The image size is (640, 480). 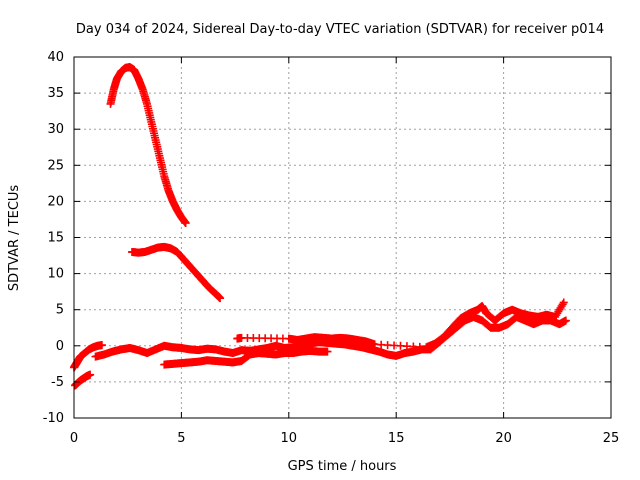 I want to click on x-tick-label: 0, so click(x=74, y=438).